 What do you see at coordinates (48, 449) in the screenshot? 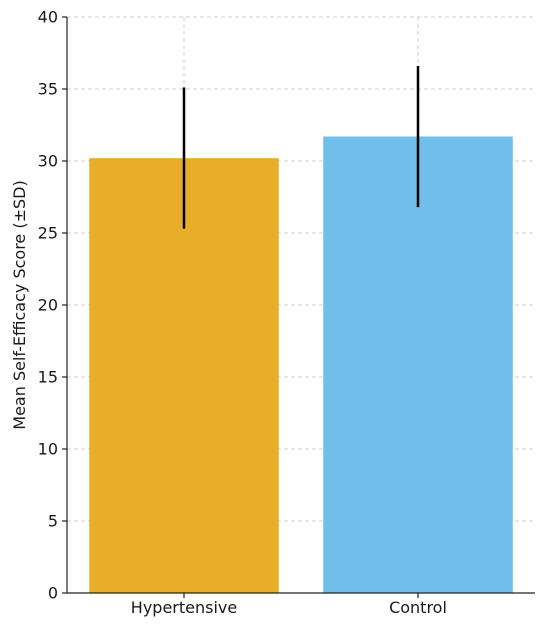
I see `y-tick-label: 10` at bounding box center [48, 449].